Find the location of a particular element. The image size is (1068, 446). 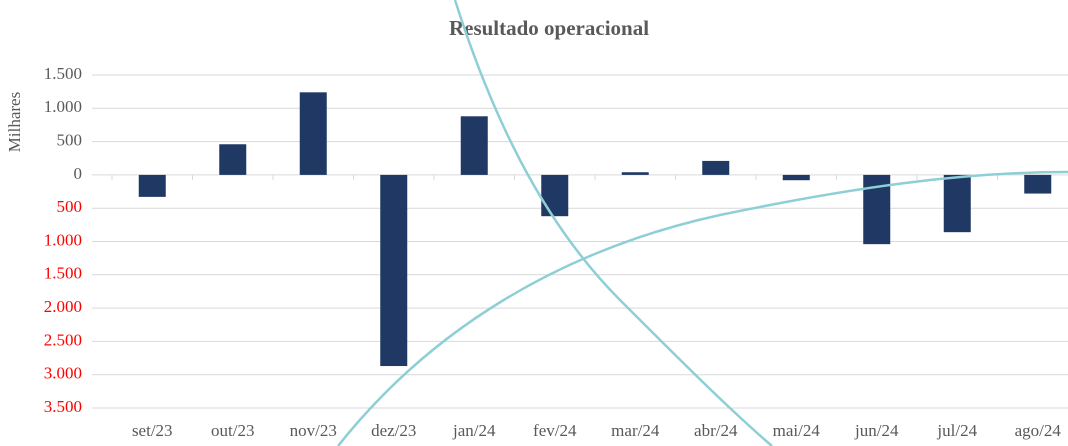

x-tick-label: nov/23 is located at coordinates (313, 430).